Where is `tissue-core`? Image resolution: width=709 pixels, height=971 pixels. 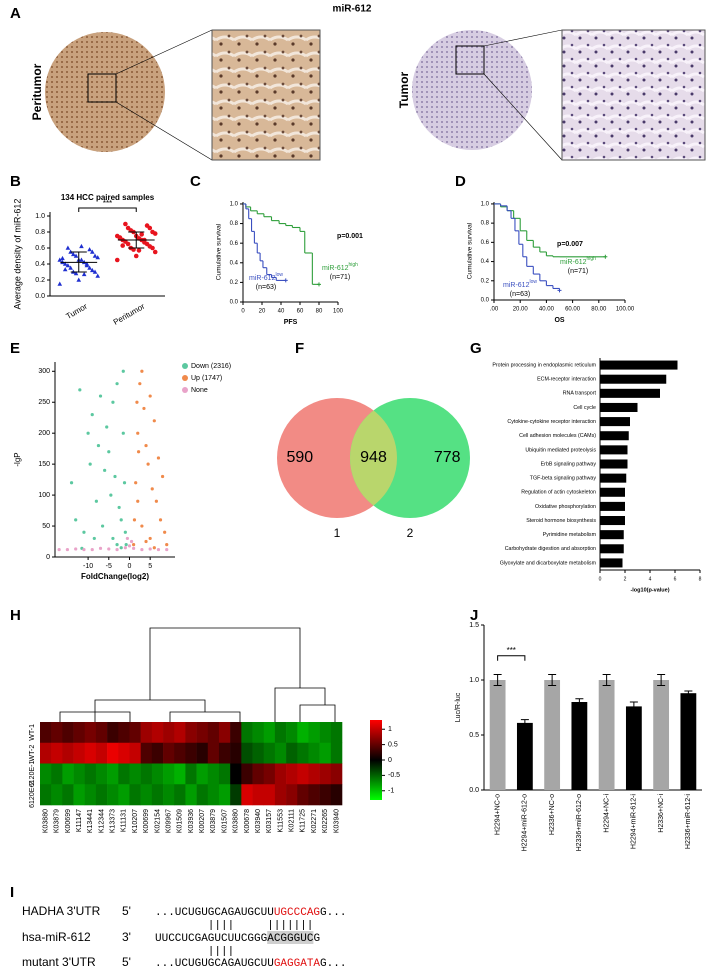 tissue-core is located at coordinates (105, 92).